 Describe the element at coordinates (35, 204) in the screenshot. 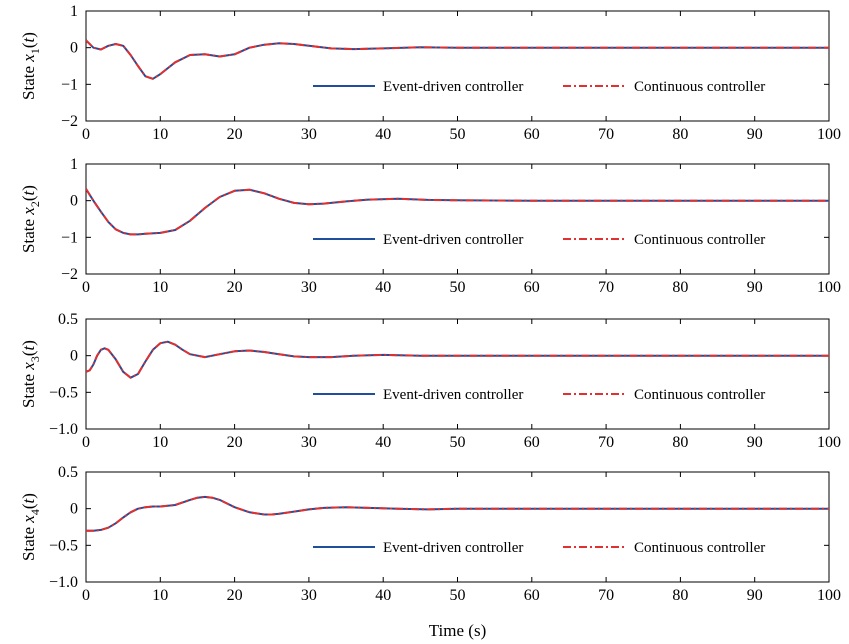

I see `y-axis-label-sub: 2` at that location.